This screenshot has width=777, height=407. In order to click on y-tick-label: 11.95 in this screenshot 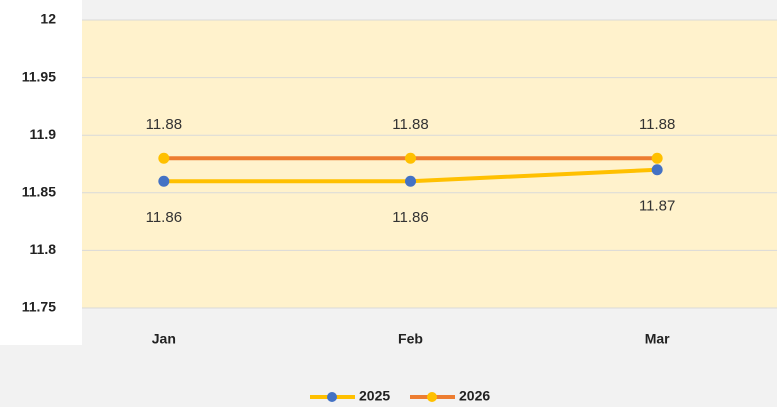, I will do `click(39, 76)`.